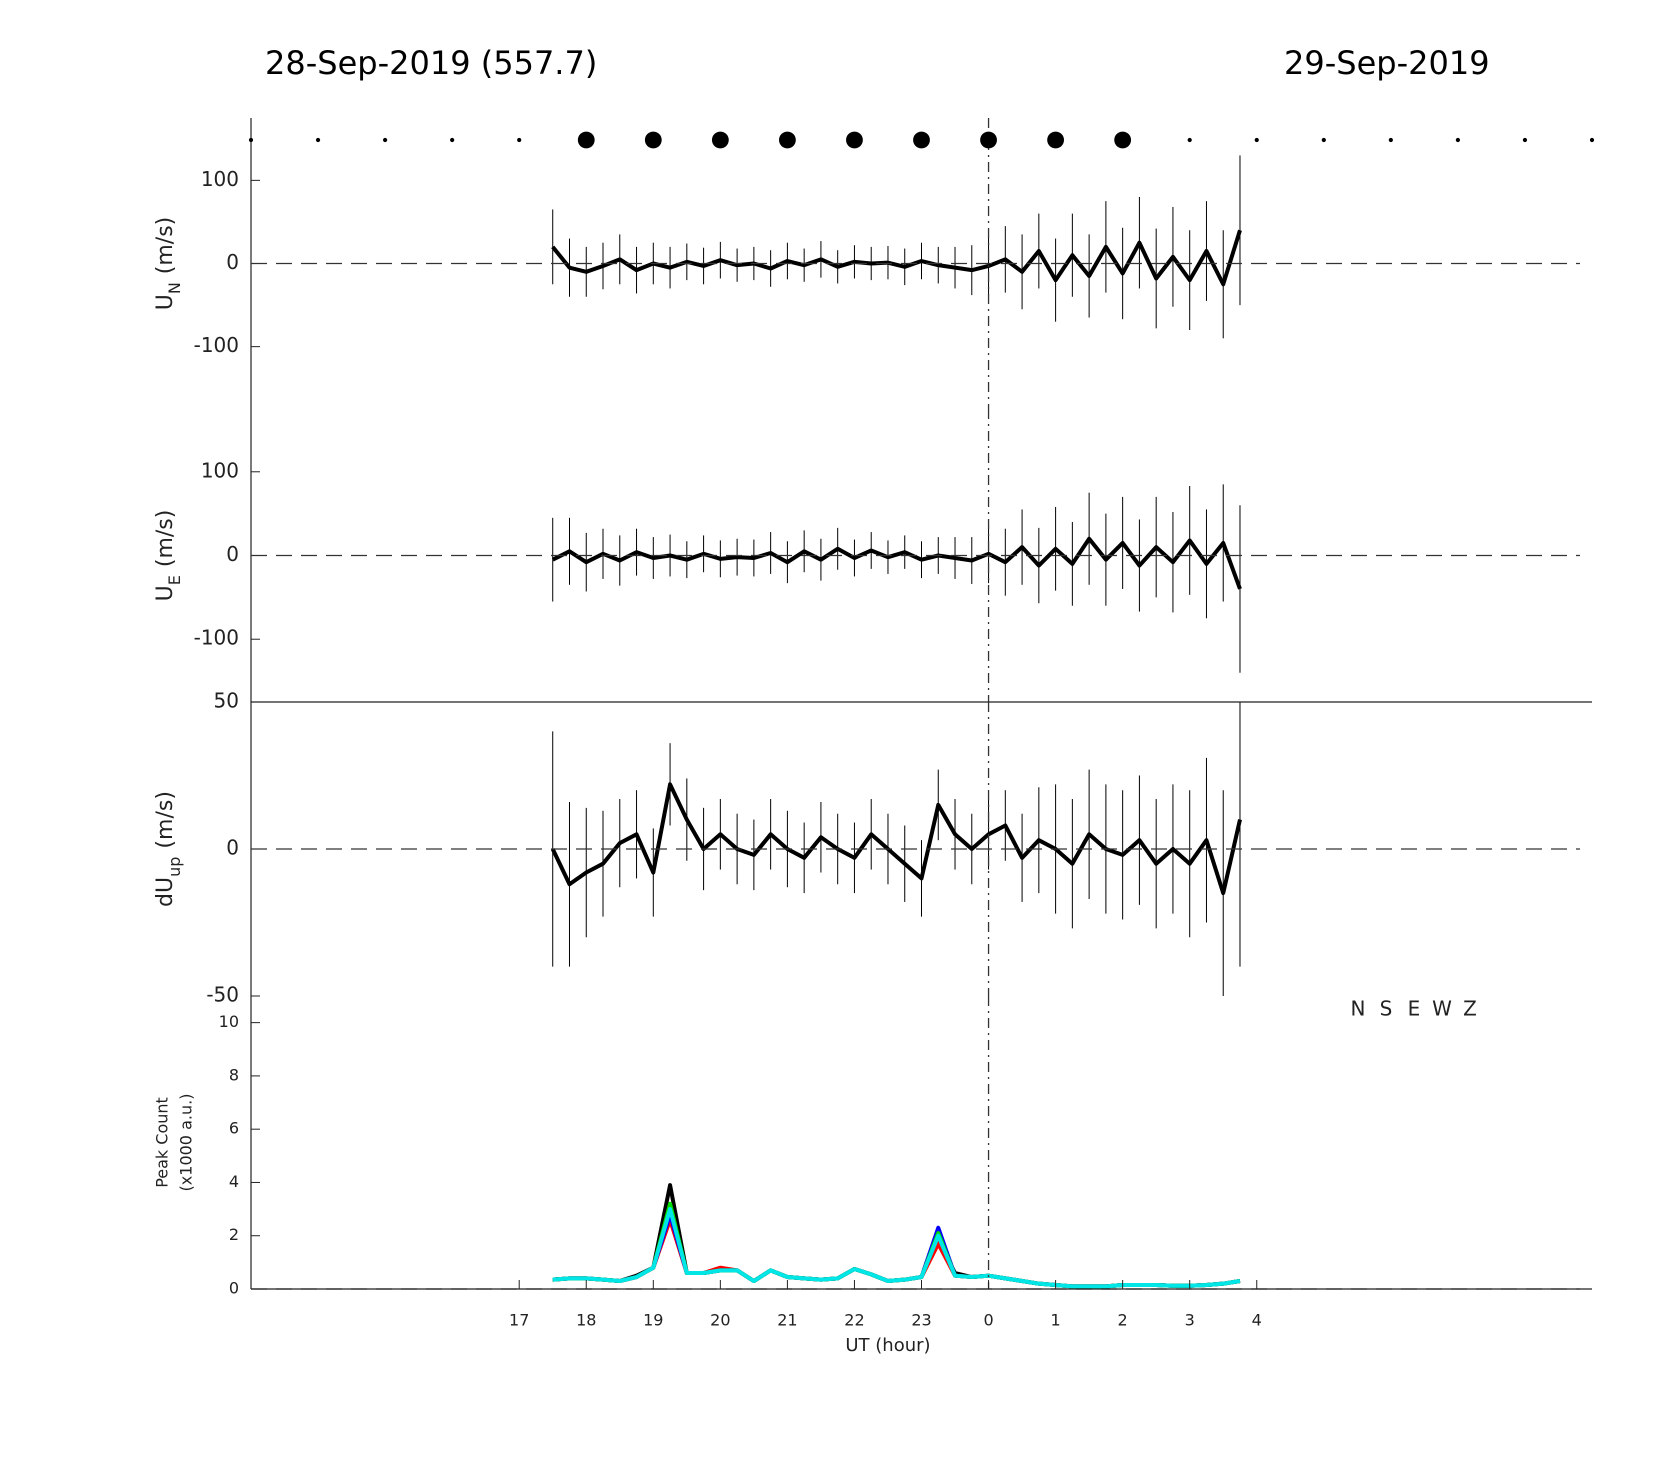 Image resolution: width=1667 pixels, height=1458 pixels. I want to click on legend-entry: E, so click(1414, 1009).